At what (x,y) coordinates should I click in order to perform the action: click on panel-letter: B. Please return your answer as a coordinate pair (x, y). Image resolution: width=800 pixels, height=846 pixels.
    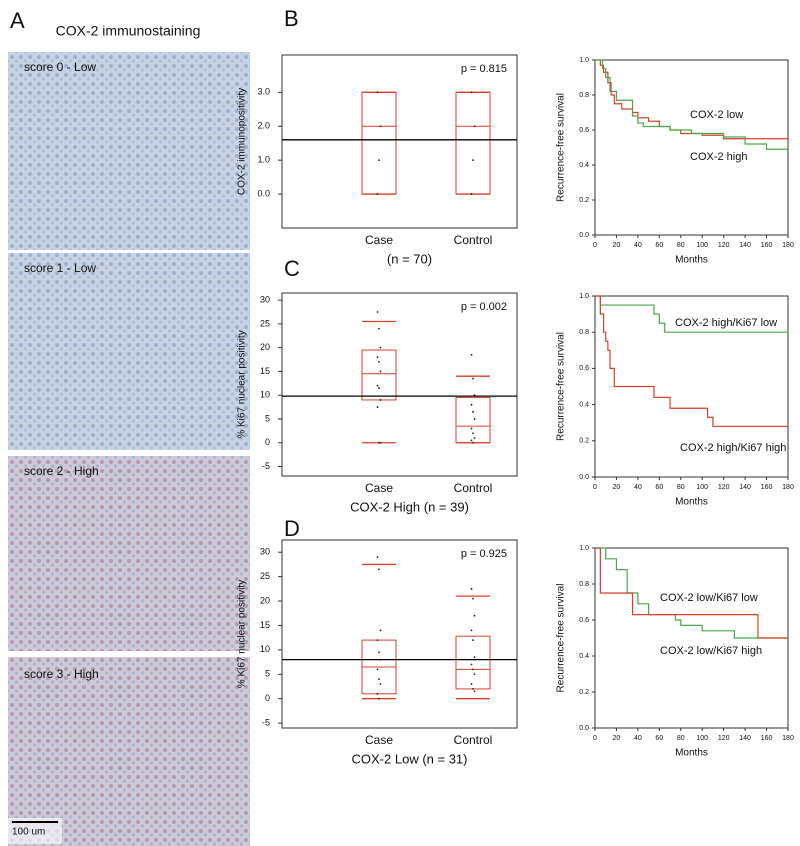
    Looking at the image, I should click on (291, 18).